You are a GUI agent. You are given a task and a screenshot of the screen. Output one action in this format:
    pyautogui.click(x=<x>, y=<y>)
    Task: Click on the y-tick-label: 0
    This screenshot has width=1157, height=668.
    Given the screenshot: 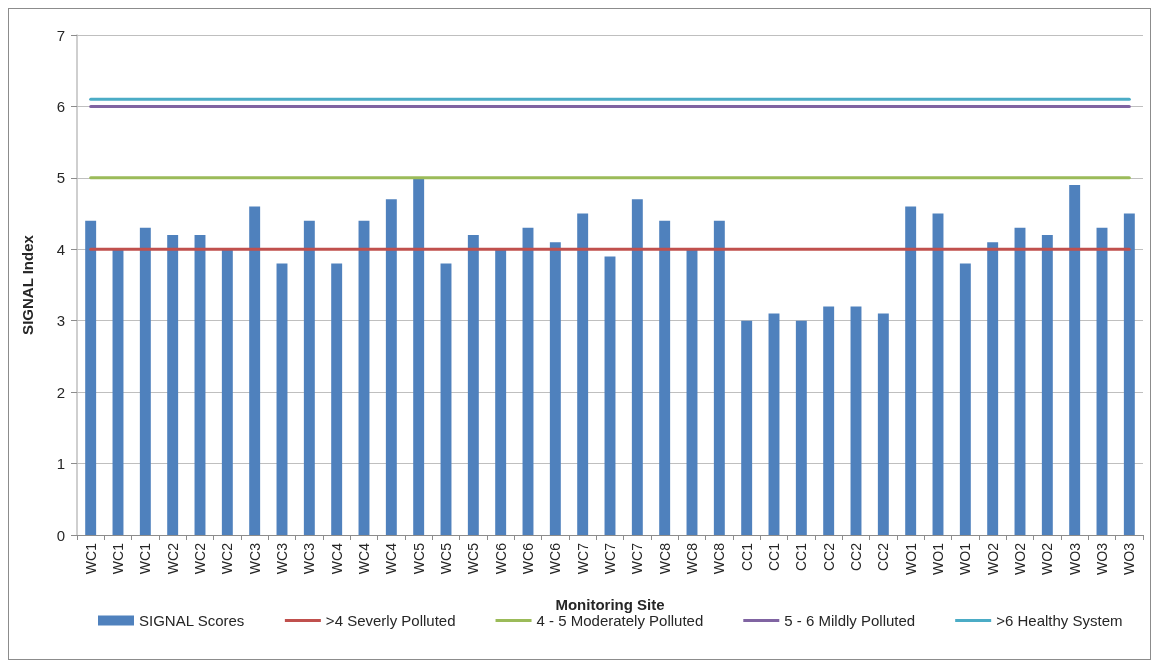 What is the action you would take?
    pyautogui.click(x=60, y=535)
    